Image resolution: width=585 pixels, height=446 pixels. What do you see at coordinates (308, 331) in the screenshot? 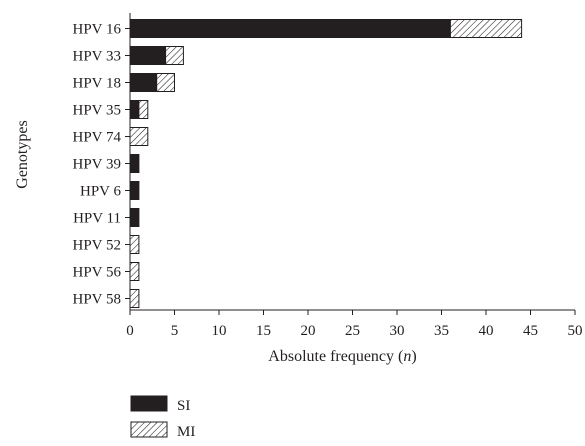
I see `x-tick-label: 20` at bounding box center [308, 331].